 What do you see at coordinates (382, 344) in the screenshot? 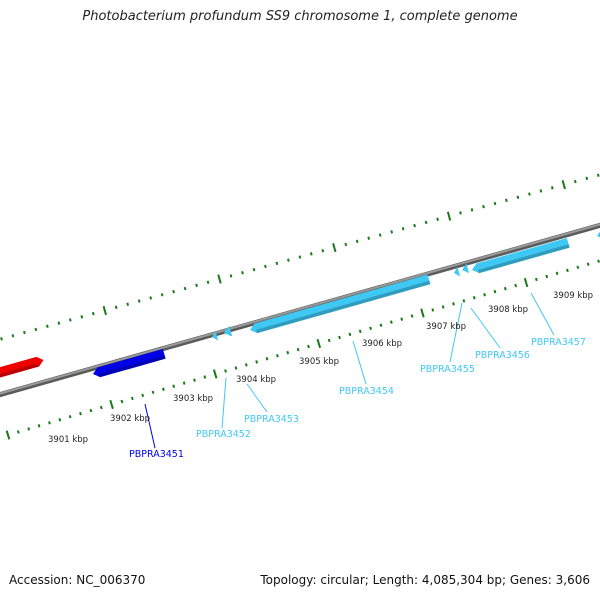
I see `scale-label: 3906 kbp` at bounding box center [382, 344].